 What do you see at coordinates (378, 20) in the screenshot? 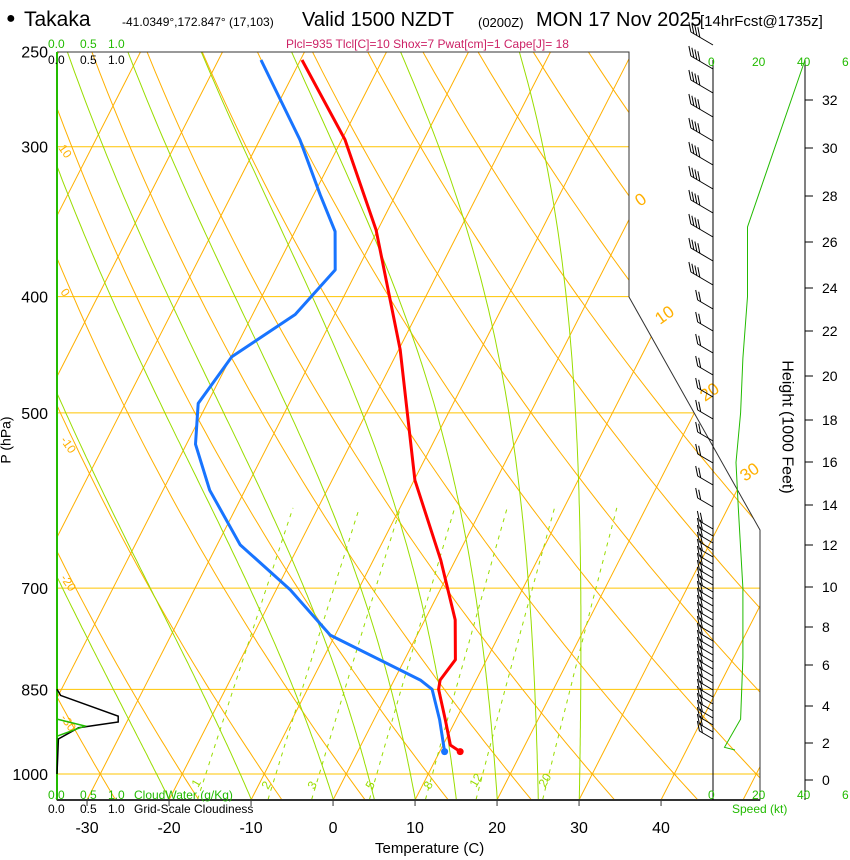
I see `valid-time: Valid 1500 NZDT` at bounding box center [378, 20].